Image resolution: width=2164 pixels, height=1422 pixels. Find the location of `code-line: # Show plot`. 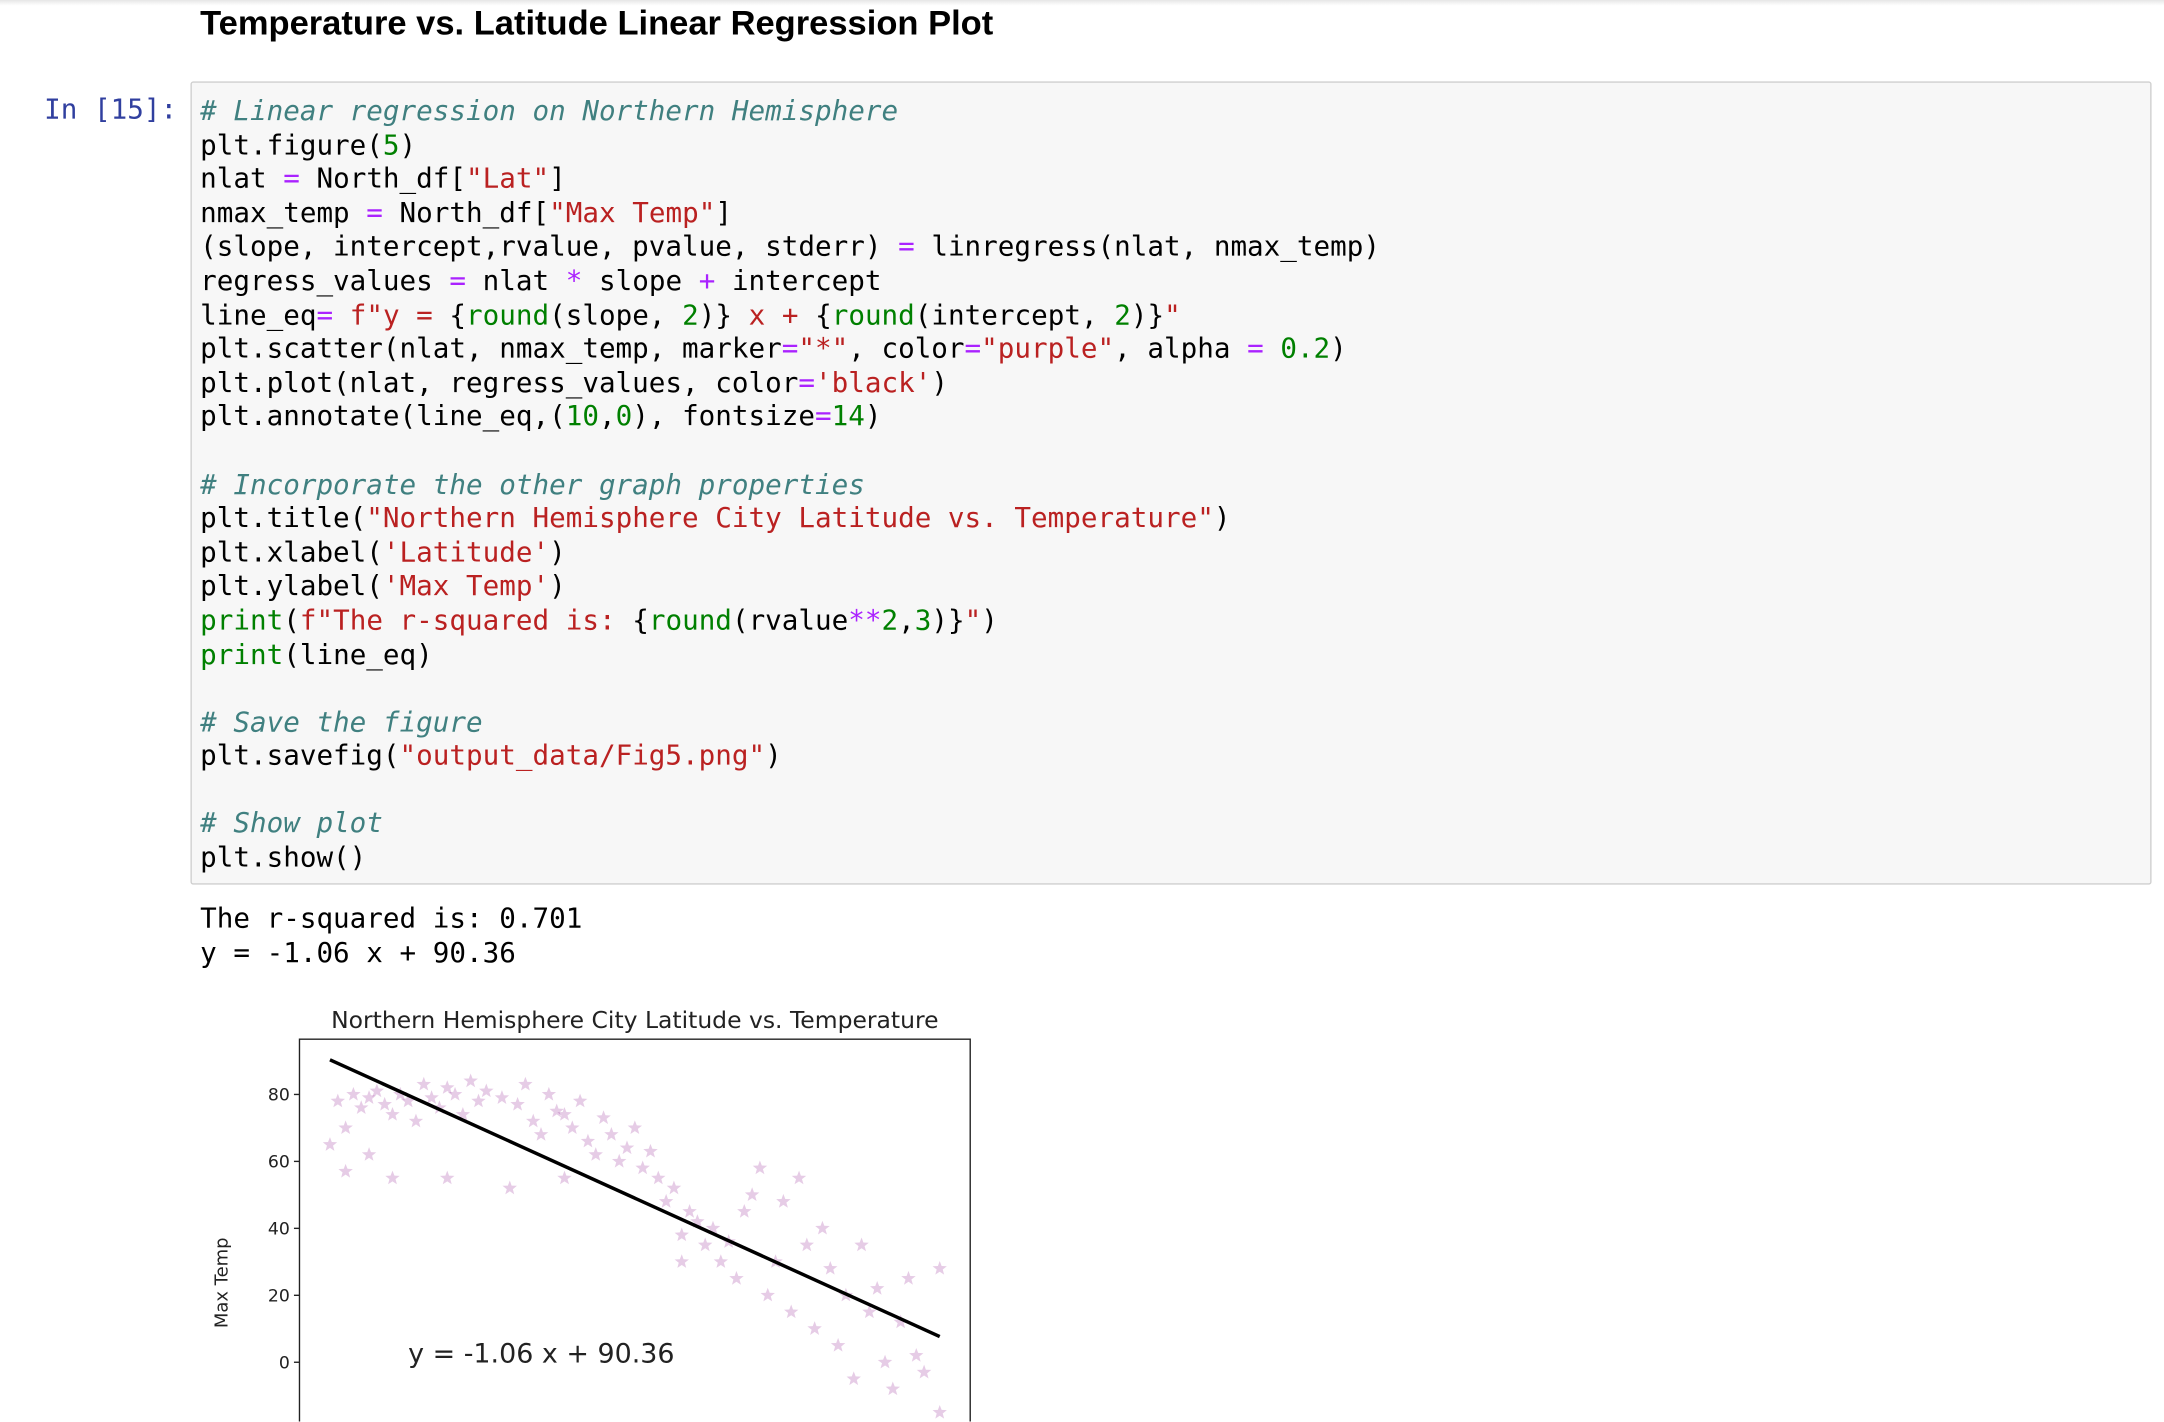

code-line: # Show plot is located at coordinates (291, 823).